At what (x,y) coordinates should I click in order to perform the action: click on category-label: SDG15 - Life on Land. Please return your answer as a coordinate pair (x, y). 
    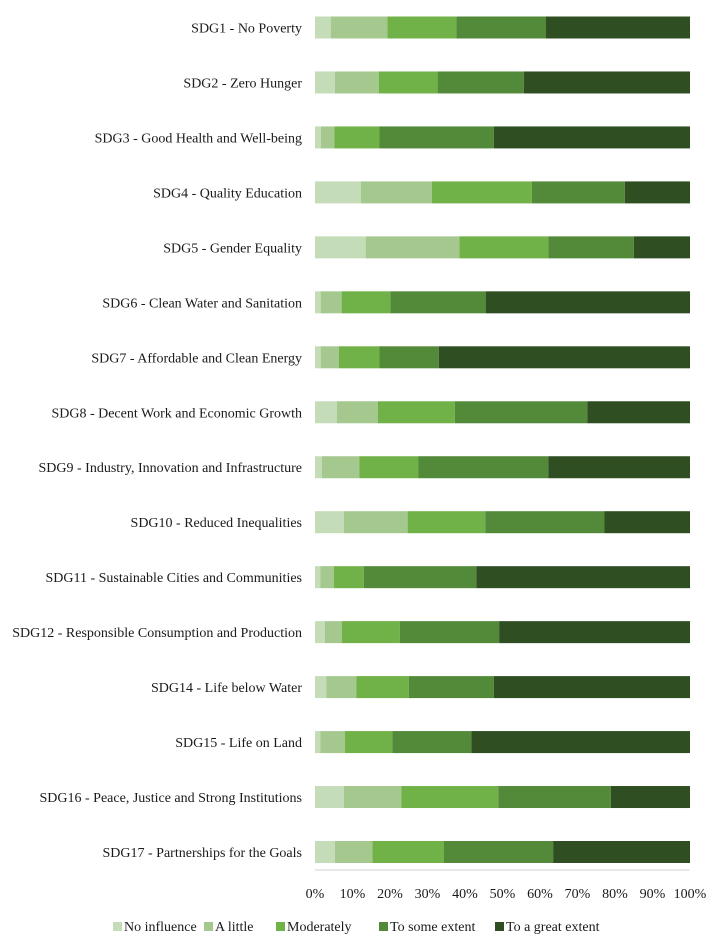
    Looking at the image, I should click on (238, 743).